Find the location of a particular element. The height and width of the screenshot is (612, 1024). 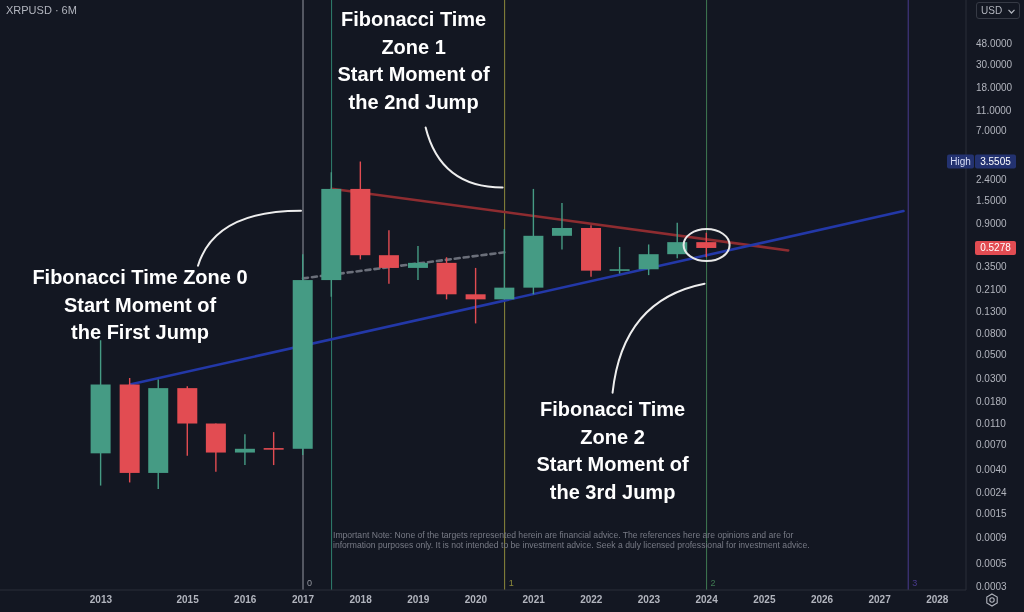

x-tick-label: 2018 is located at coordinates (361, 600).